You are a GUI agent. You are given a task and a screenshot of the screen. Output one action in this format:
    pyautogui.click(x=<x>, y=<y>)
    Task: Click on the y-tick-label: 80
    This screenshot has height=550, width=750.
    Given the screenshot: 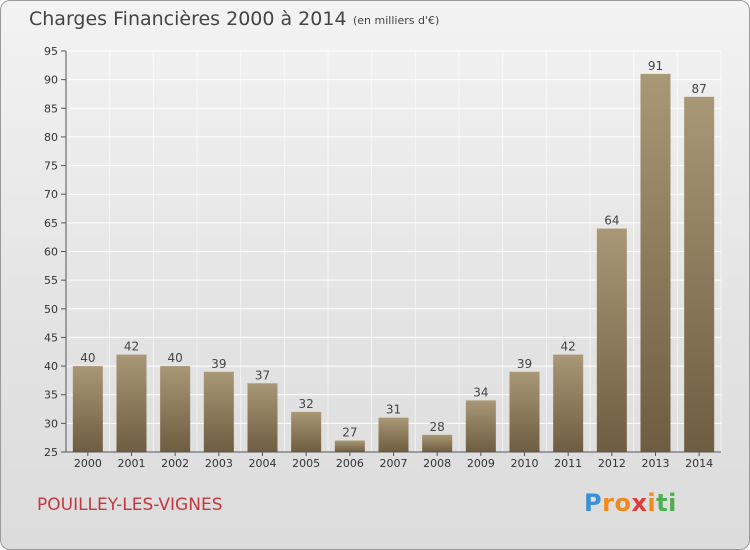 What is the action you would take?
    pyautogui.click(x=51, y=137)
    